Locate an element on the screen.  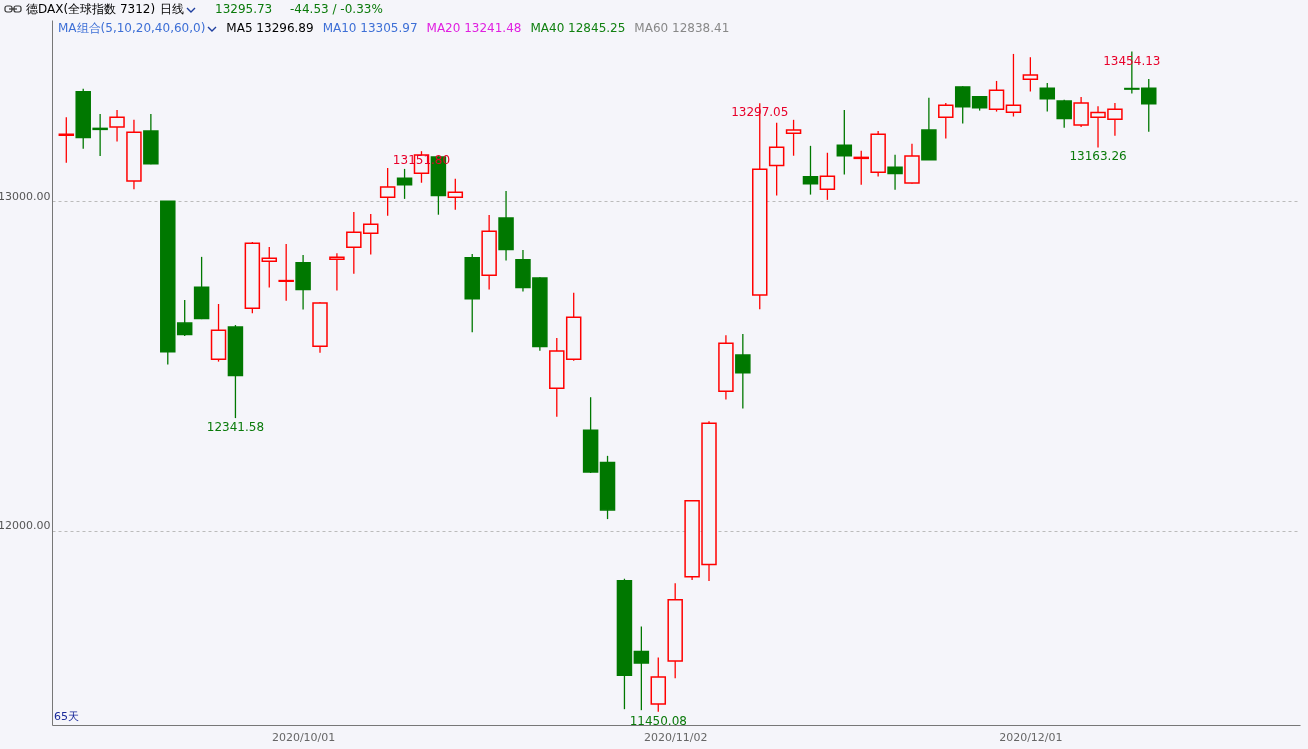
annotation: MA60 12838.41 is located at coordinates (682, 28).